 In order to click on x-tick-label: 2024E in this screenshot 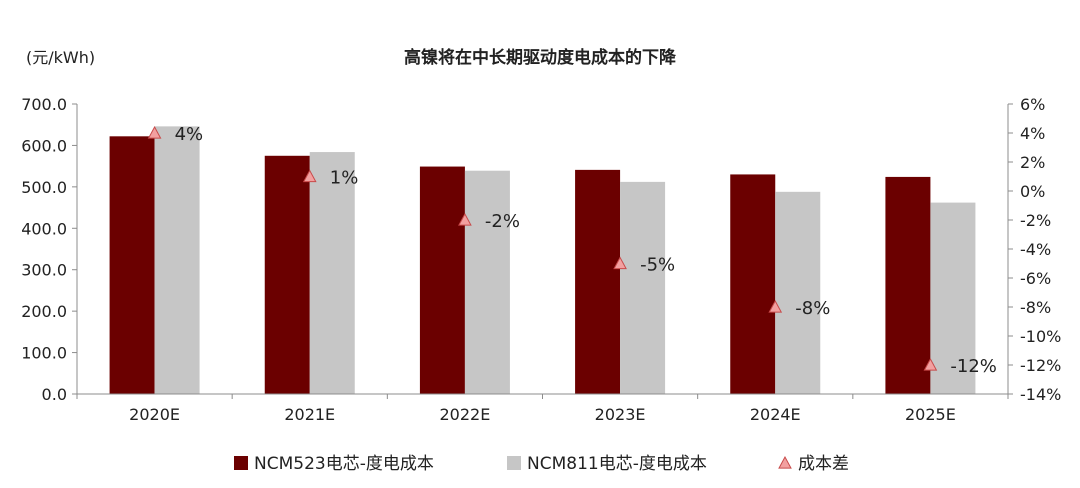, I will do `click(775, 414)`.